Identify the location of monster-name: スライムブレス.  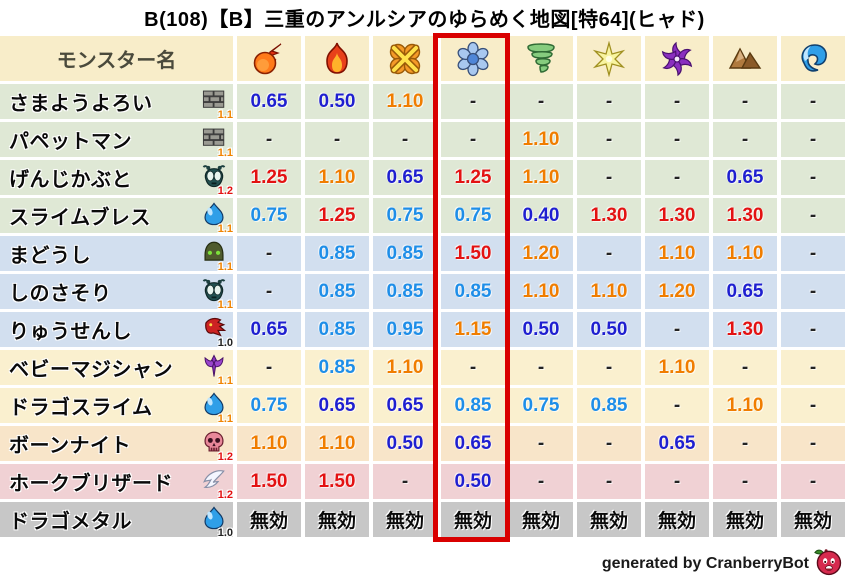
(80, 218).